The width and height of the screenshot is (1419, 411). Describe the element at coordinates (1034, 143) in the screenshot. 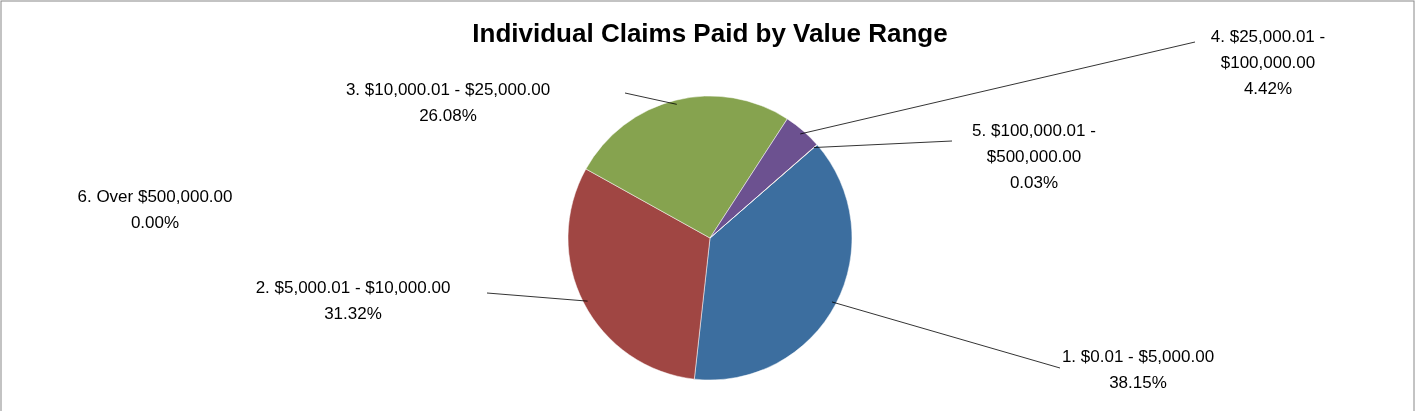

I see `slice-label: 5. $100,000.01 - $500,000.00` at that location.